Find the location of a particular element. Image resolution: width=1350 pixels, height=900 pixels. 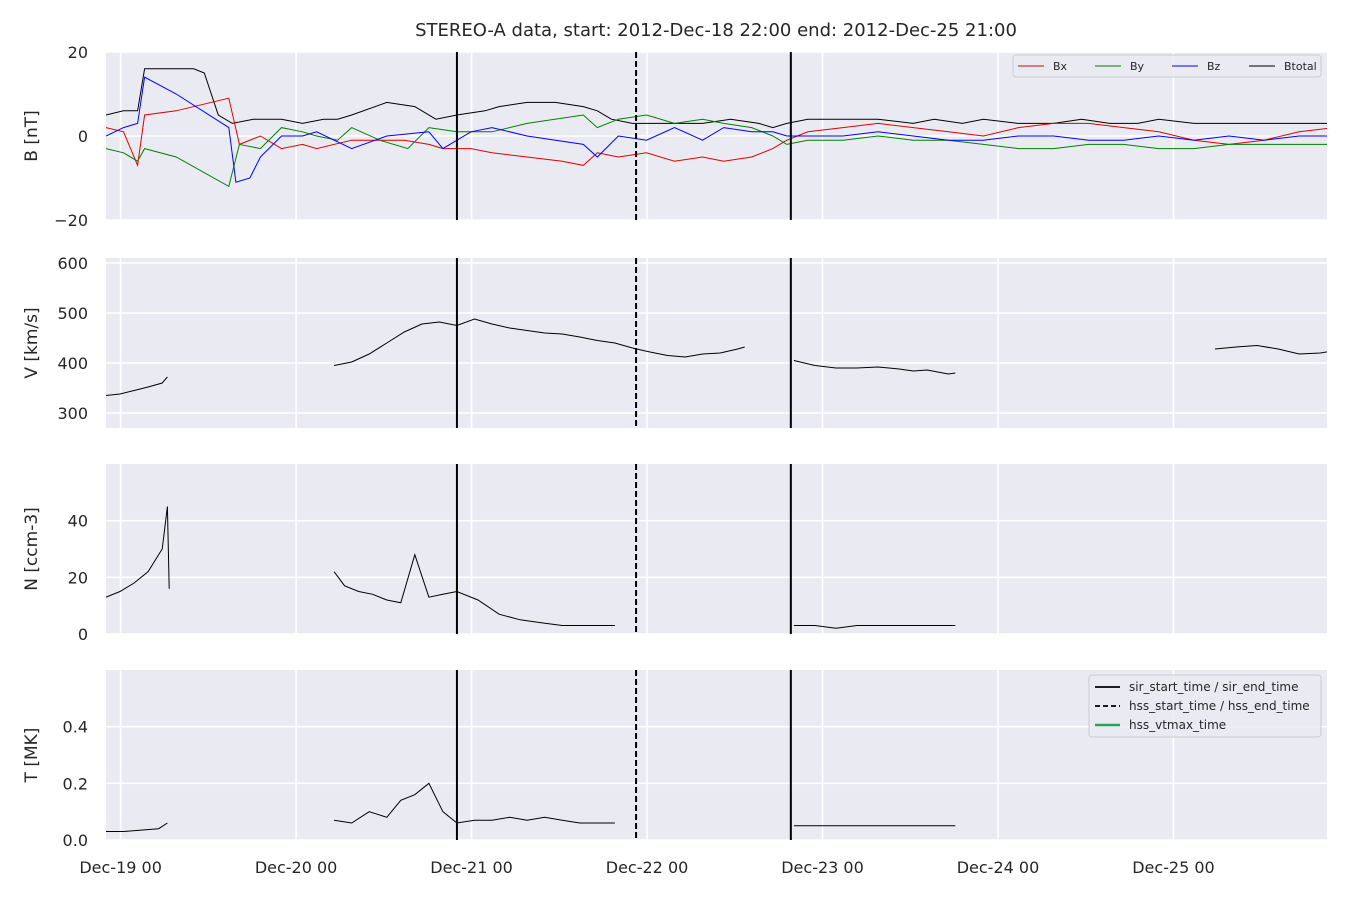

series-line-btotal is located at coordinates (716, 98).